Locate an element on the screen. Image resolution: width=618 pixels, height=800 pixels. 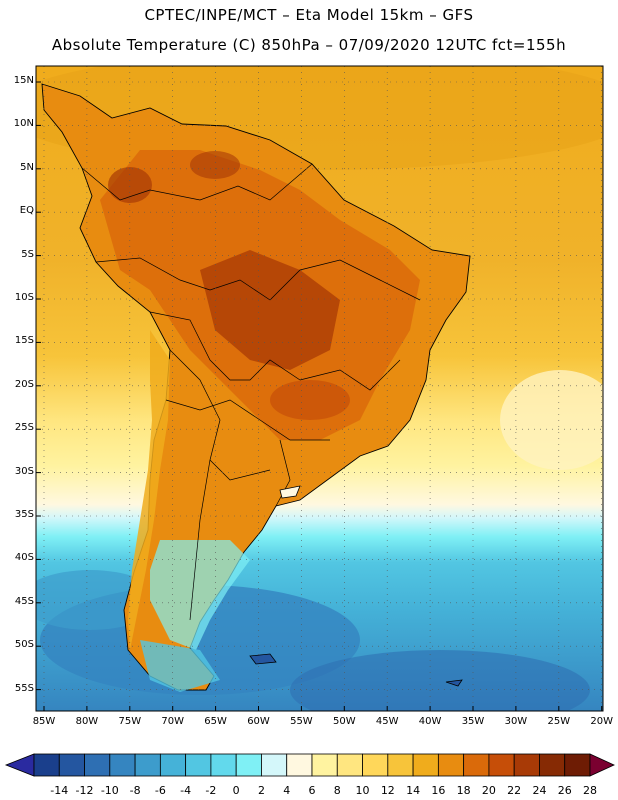
colorbar is located at coordinates (309, 765).